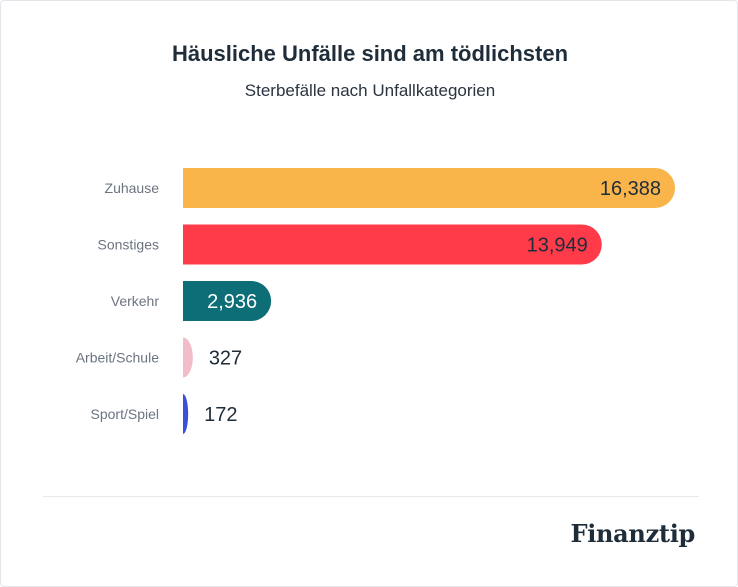 The width and height of the screenshot is (738, 587). Describe the element at coordinates (370, 53) in the screenshot. I see `chart-title: Häusliche Unfälle sind am tödlichsten` at that location.